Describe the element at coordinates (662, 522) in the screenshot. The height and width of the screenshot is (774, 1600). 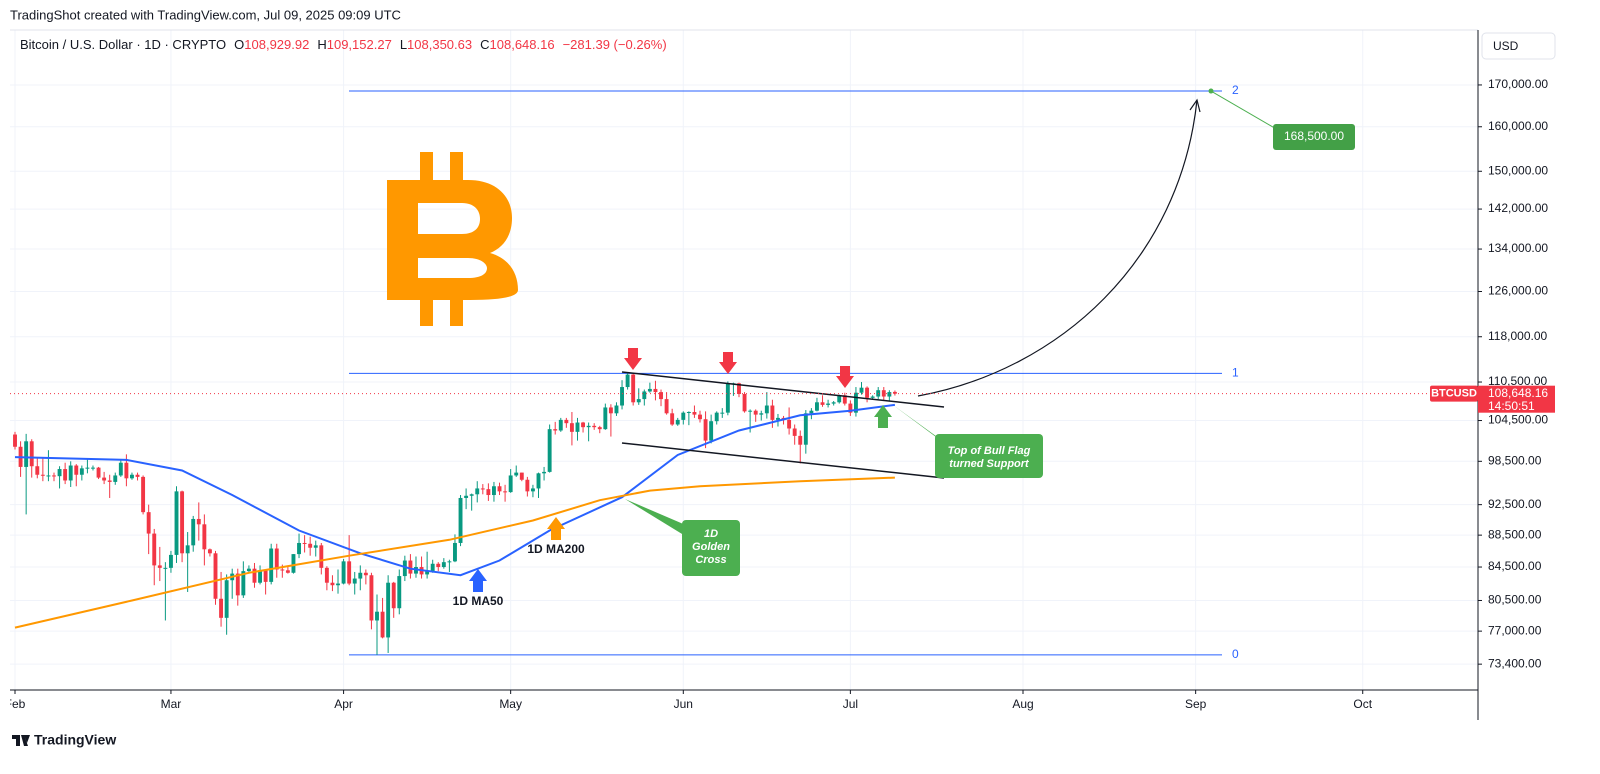
I see `callout-pointer` at that location.